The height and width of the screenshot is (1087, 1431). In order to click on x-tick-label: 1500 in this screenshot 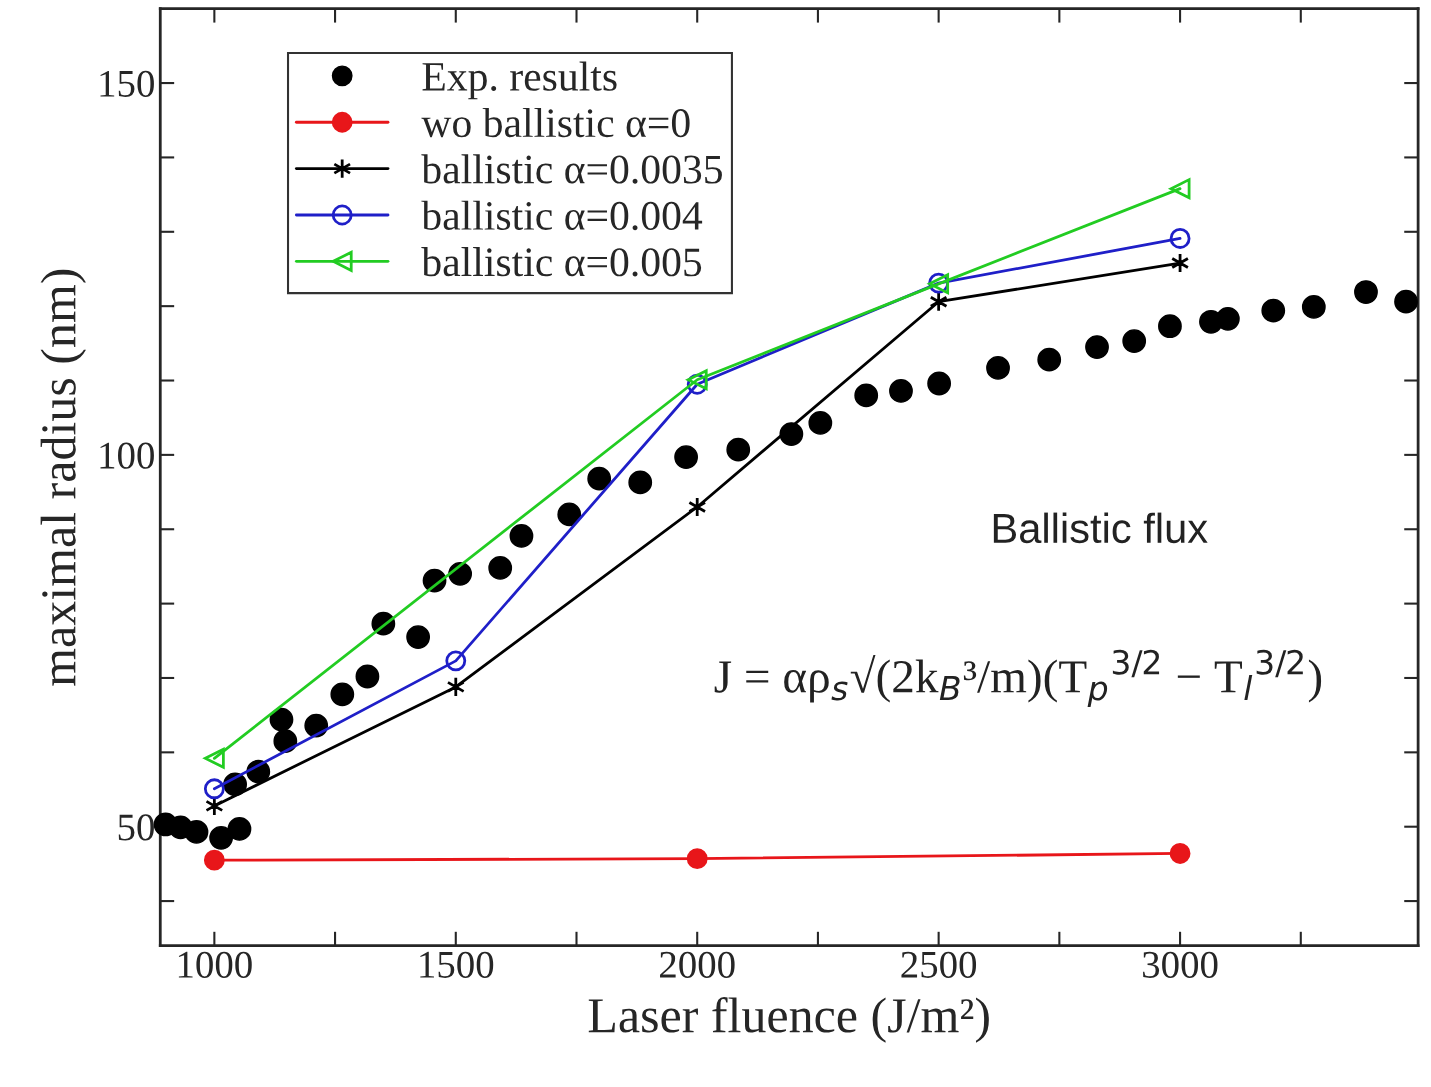, I will do `click(457, 964)`.